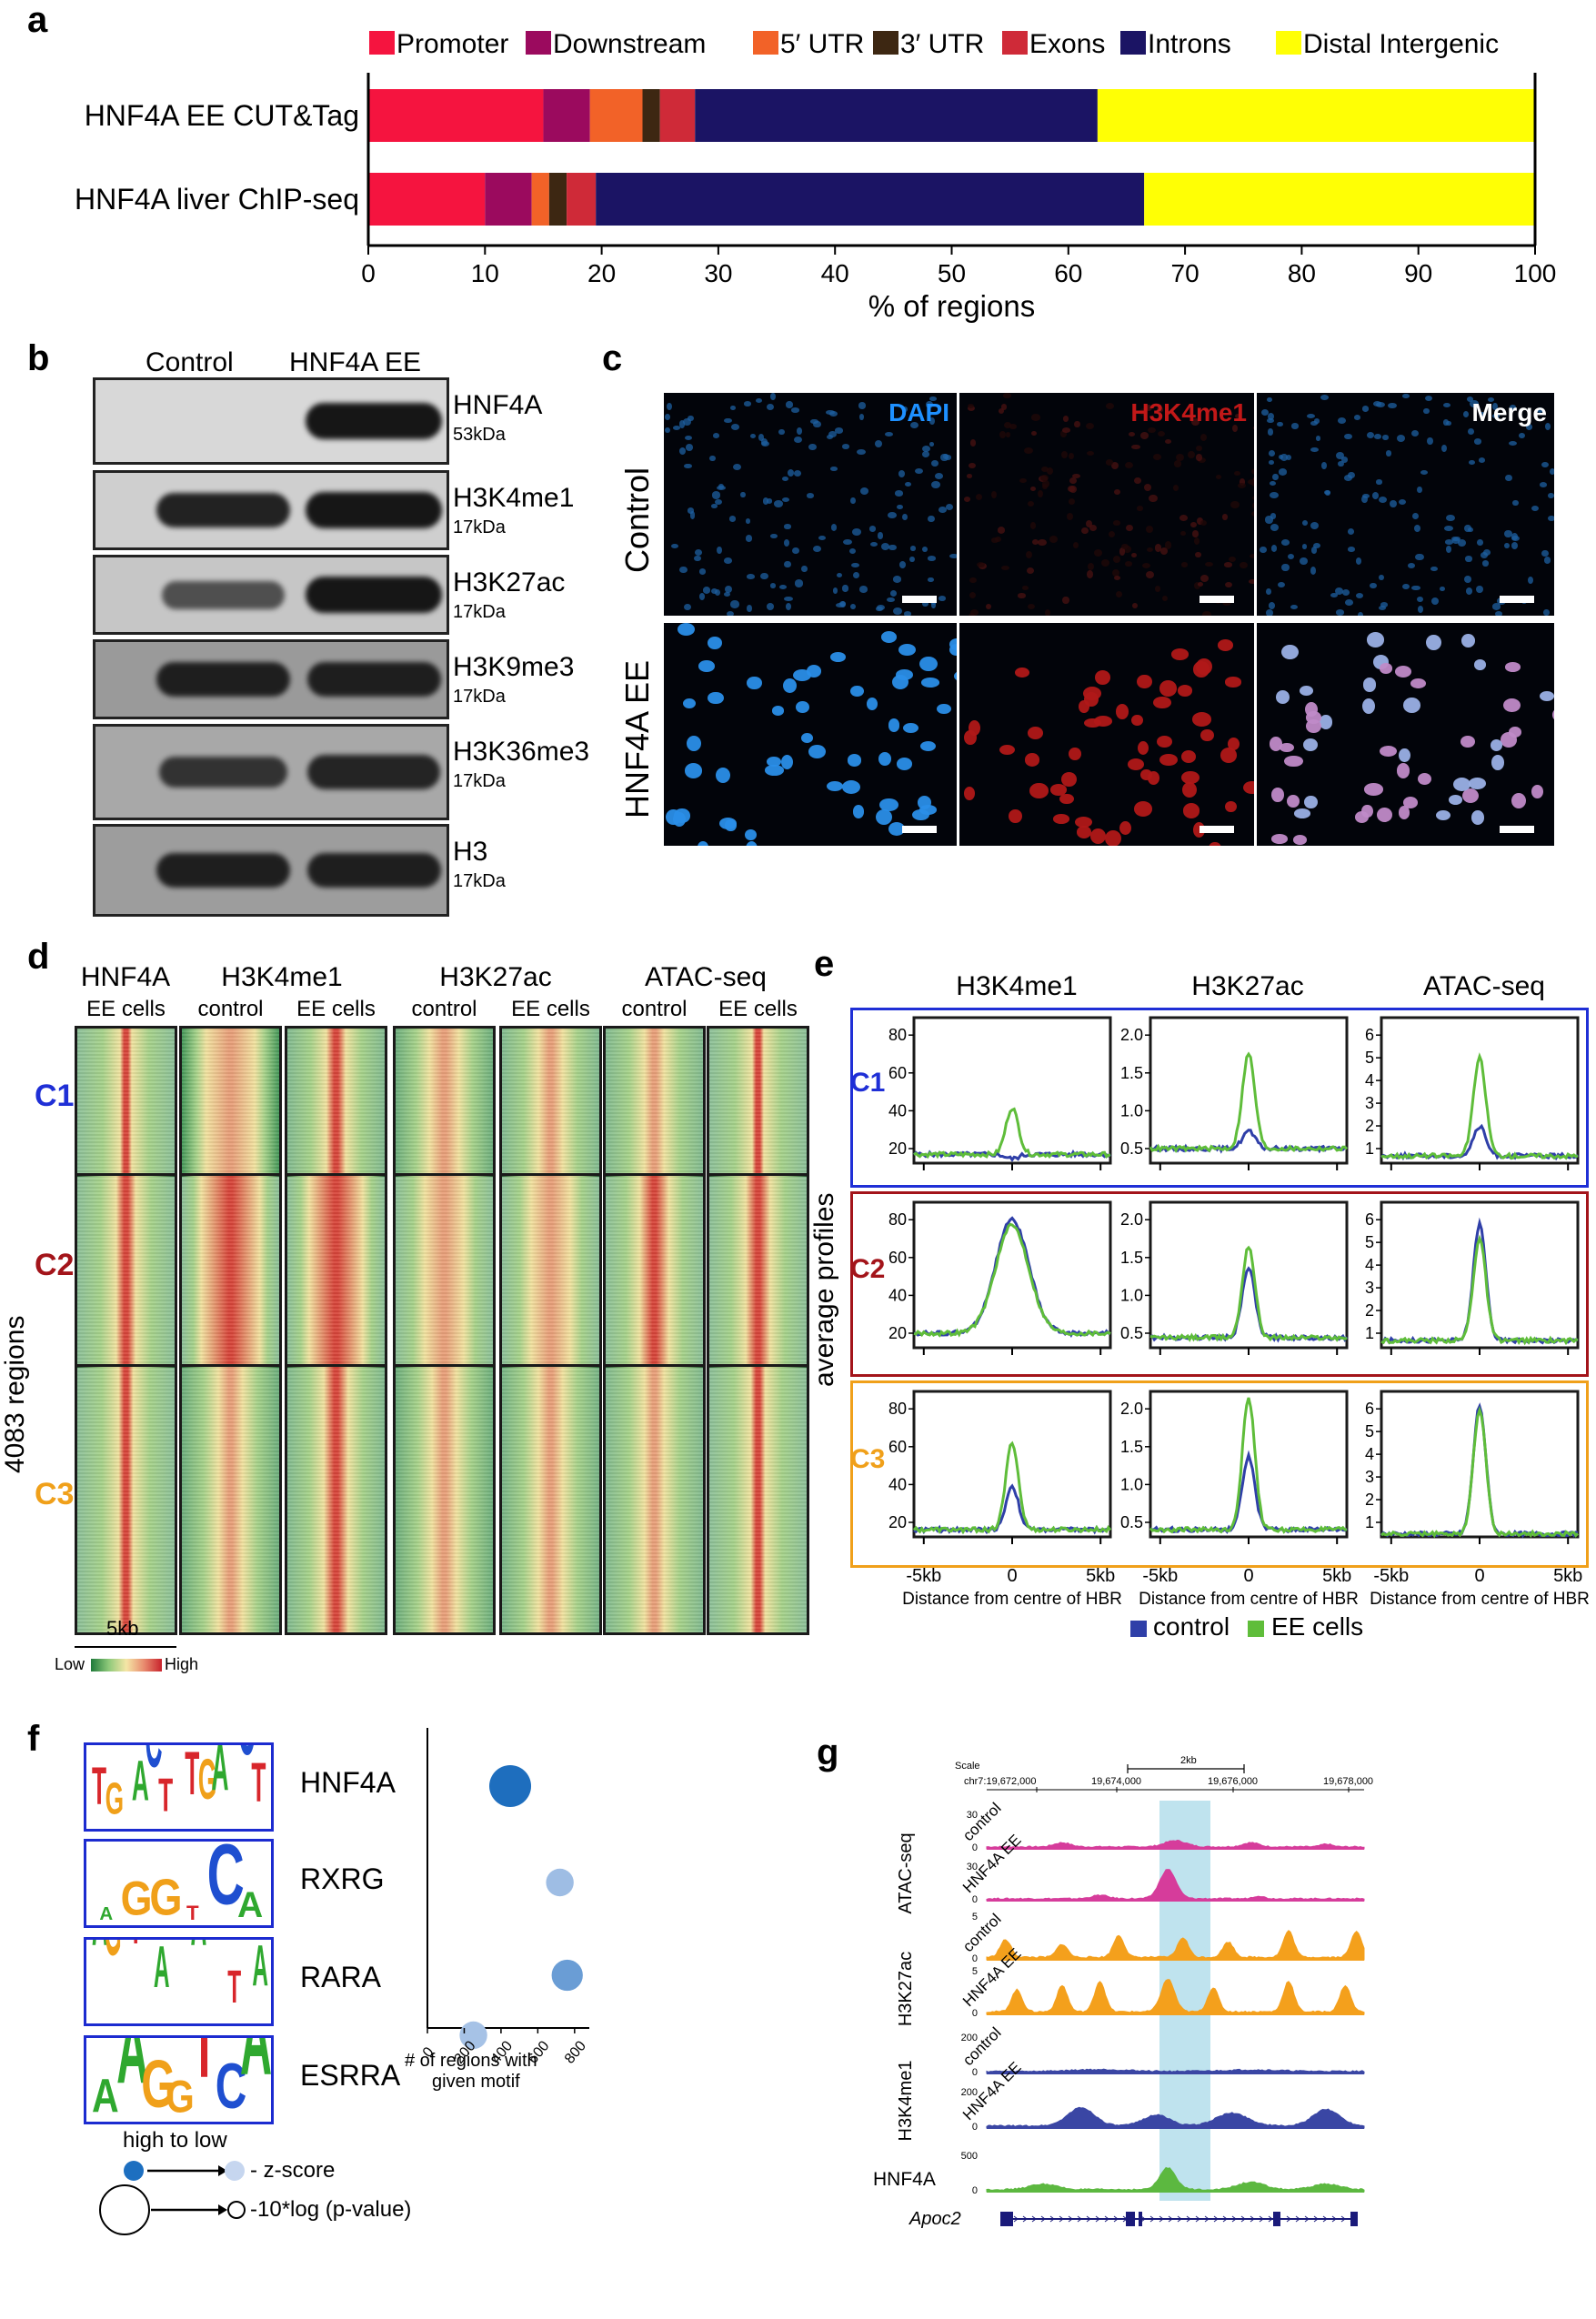 This screenshot has height=2319, width=1596. Describe the element at coordinates (951, 306) in the screenshot. I see `x-axis-label: % of regions` at that location.